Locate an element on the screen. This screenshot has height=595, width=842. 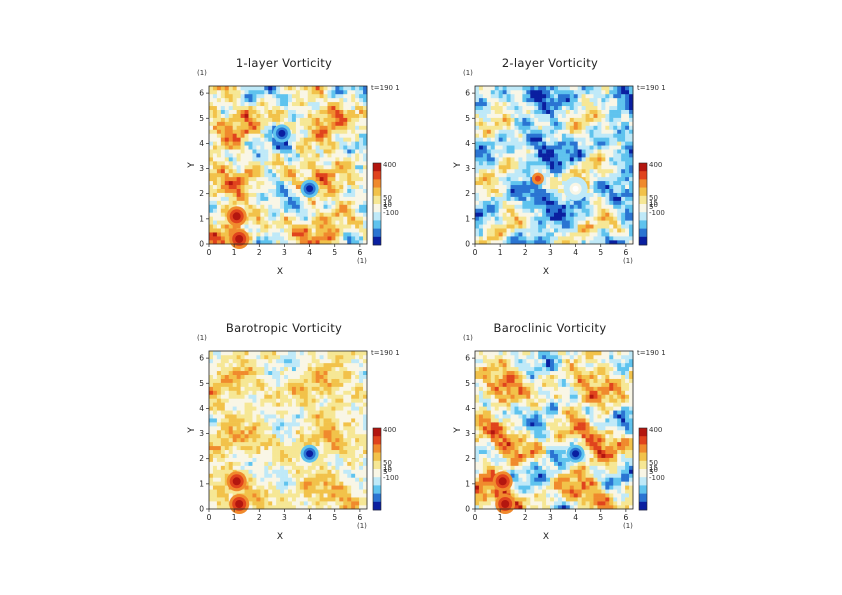
y-tick-label: 3 is located at coordinates (201, 433).